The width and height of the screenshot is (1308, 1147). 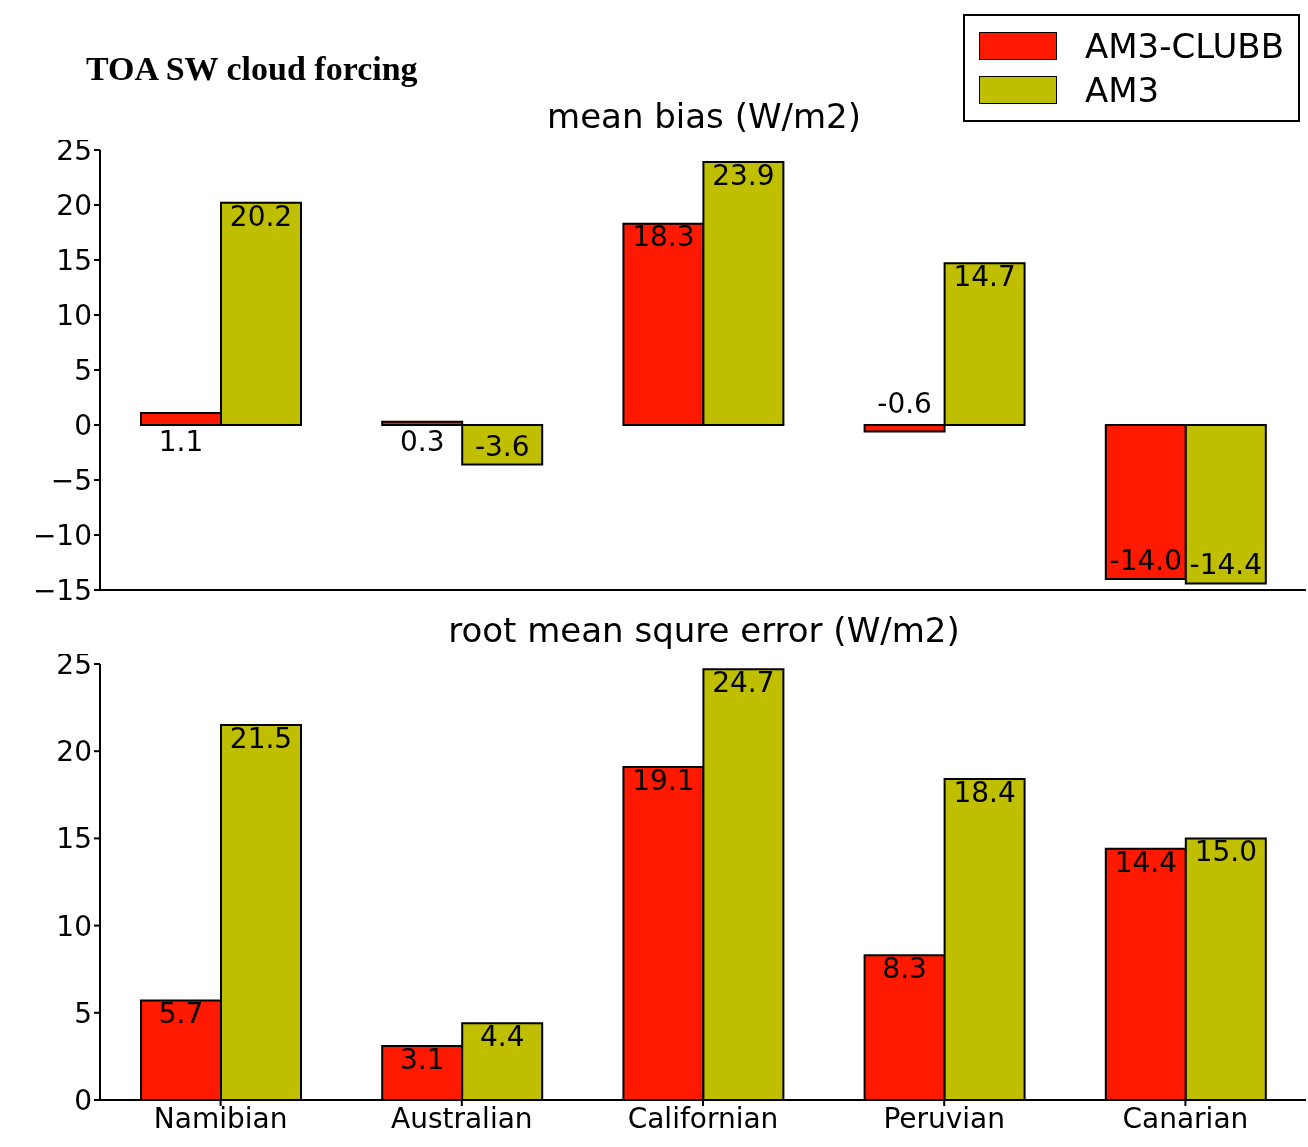 I want to click on data-label: -0.6, so click(x=904, y=403).